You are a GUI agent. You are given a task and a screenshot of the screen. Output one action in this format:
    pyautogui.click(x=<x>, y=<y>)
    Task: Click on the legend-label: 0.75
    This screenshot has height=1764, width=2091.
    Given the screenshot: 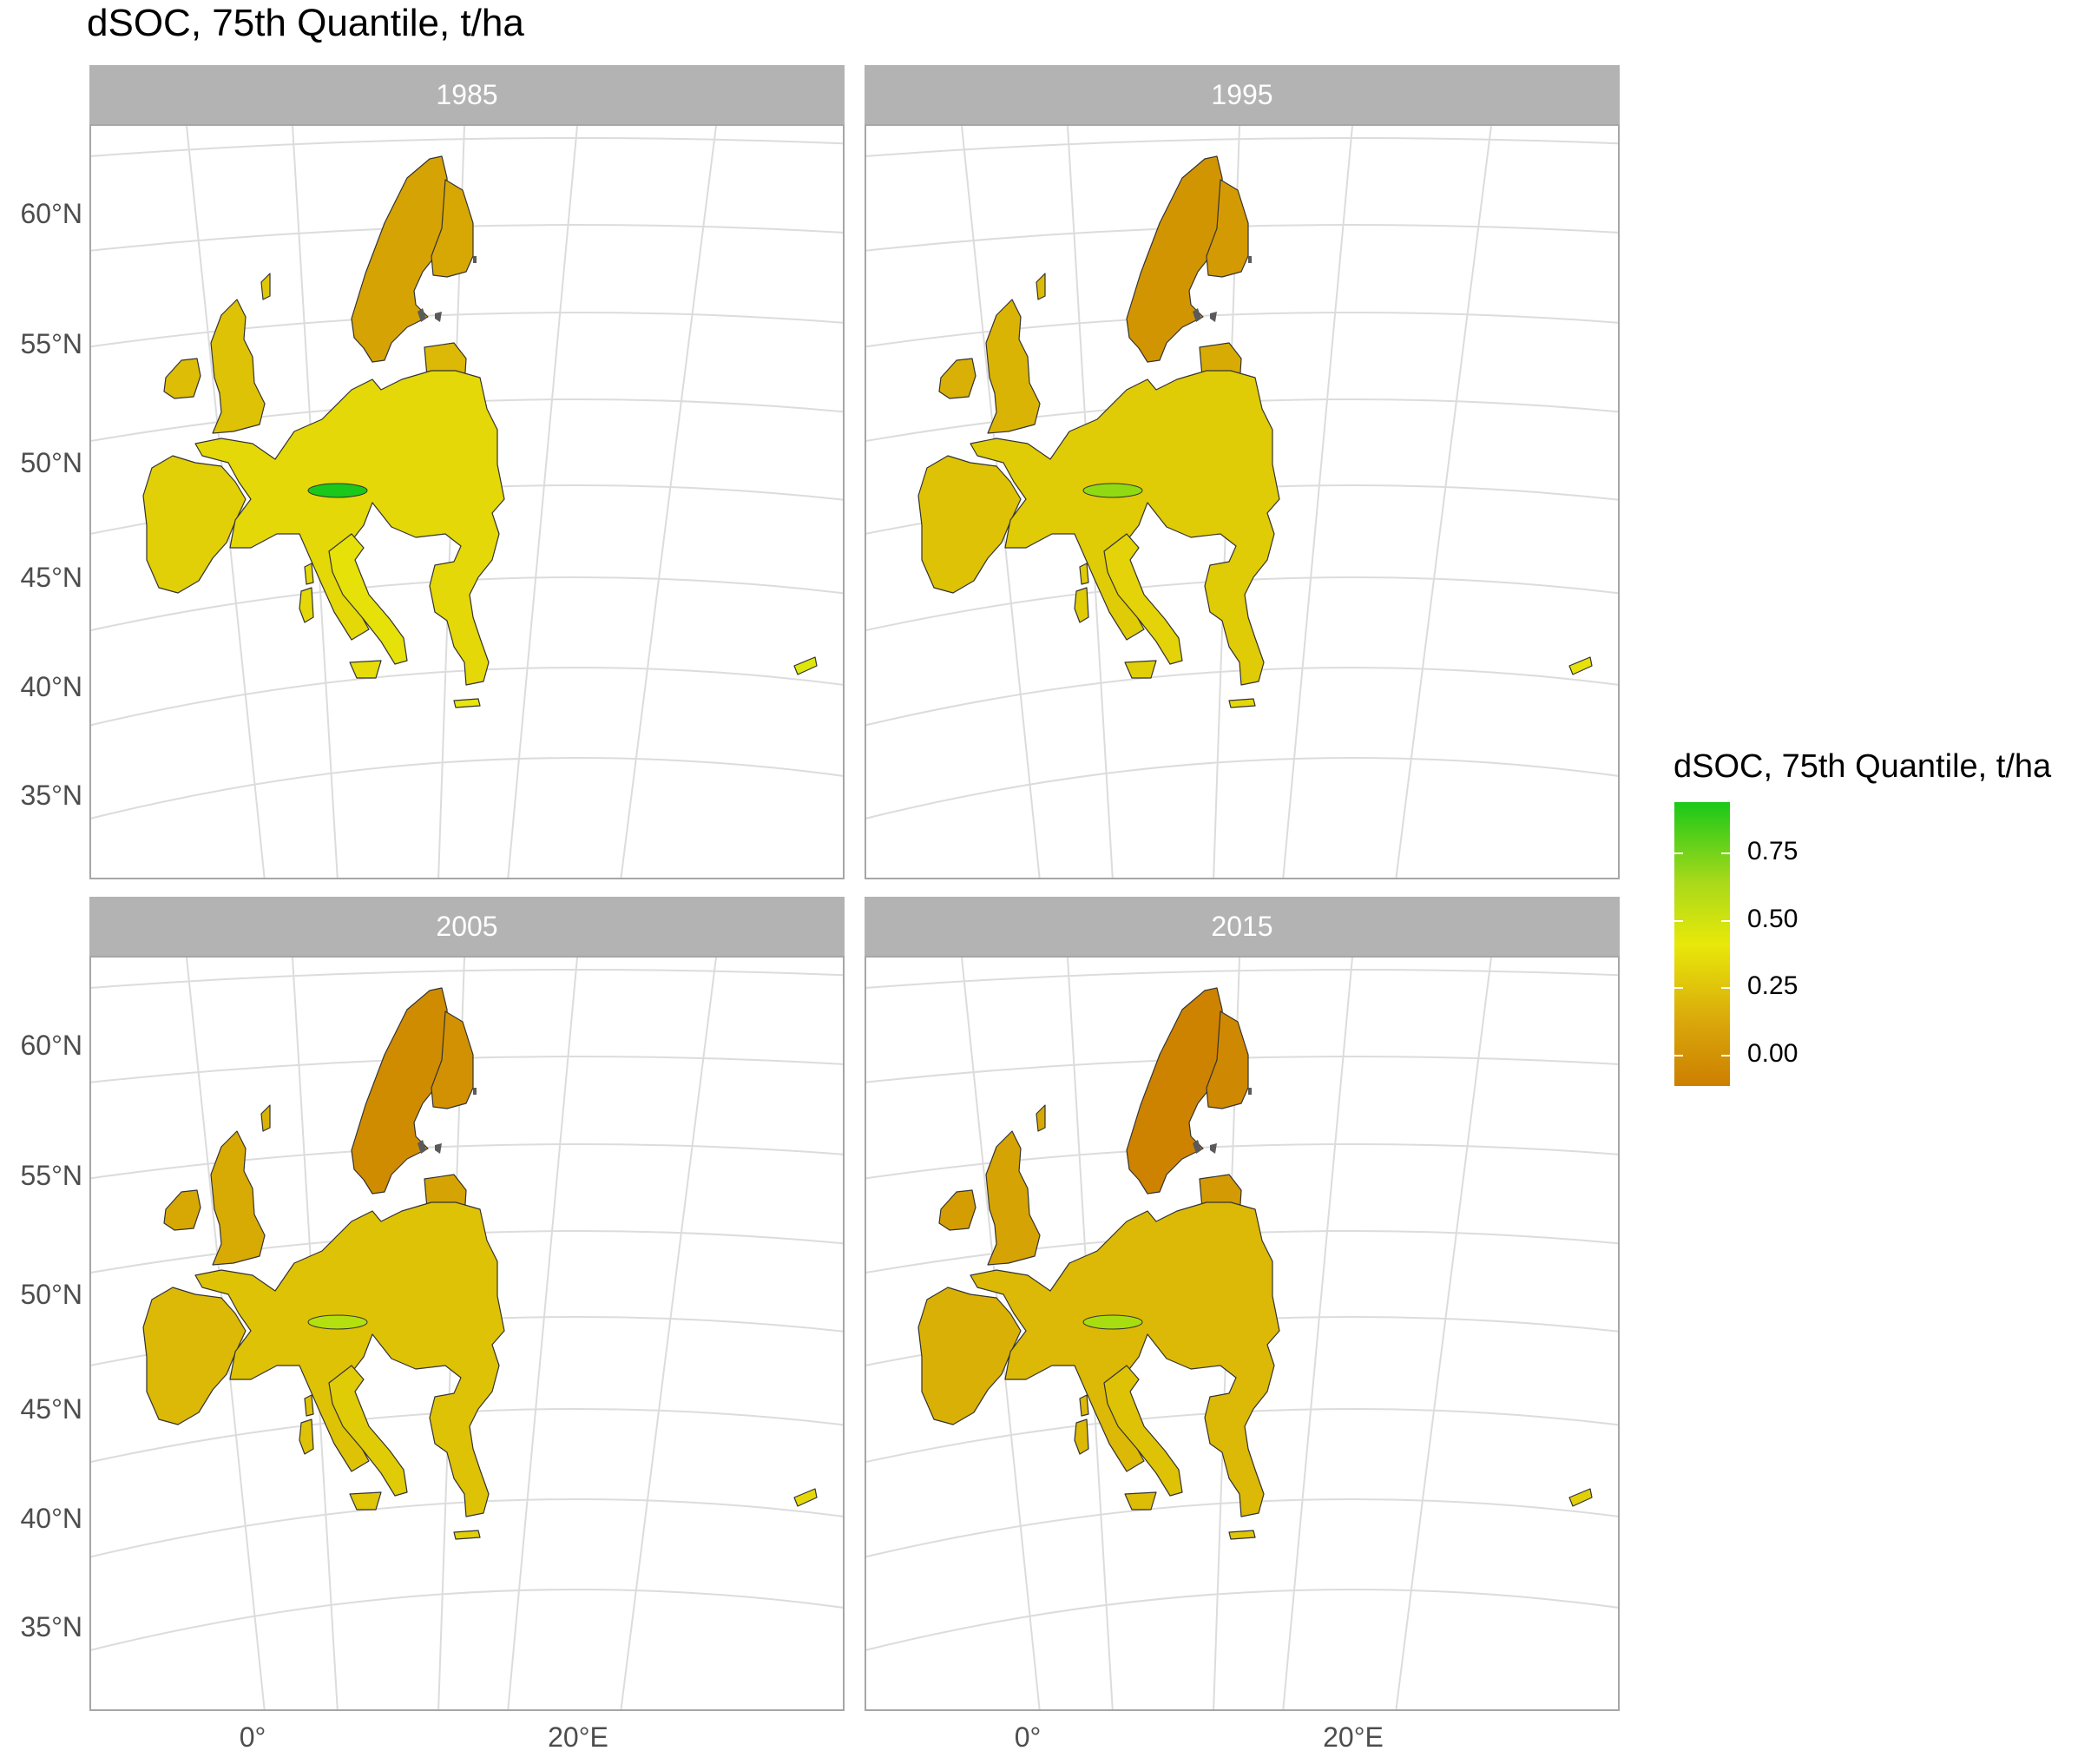 What is the action you would take?
    pyautogui.click(x=1772, y=851)
    